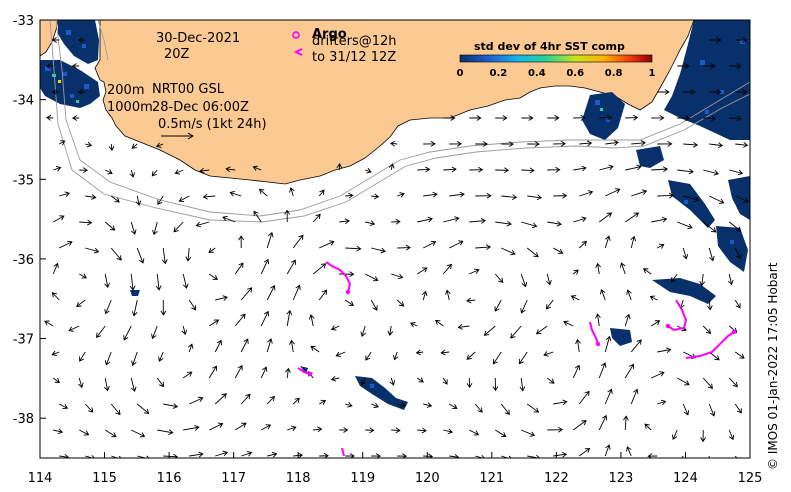 The height and width of the screenshot is (492, 791). Describe the element at coordinates (298, 52) in the screenshot. I see `drifter-marker-icon` at that location.